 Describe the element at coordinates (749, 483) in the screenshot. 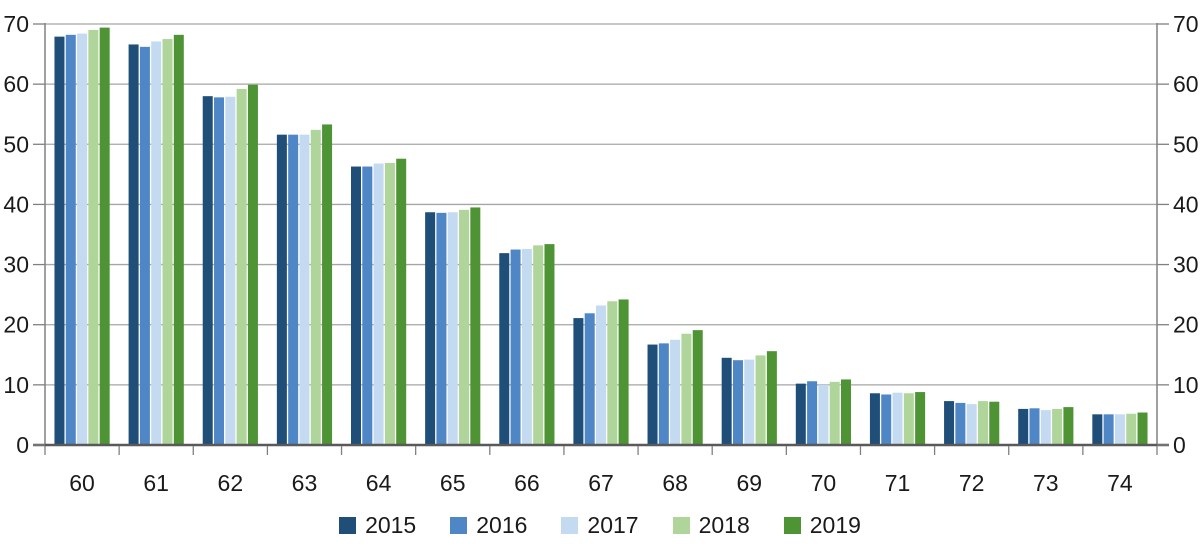

I see `x-axis-label-69: 69` at that location.